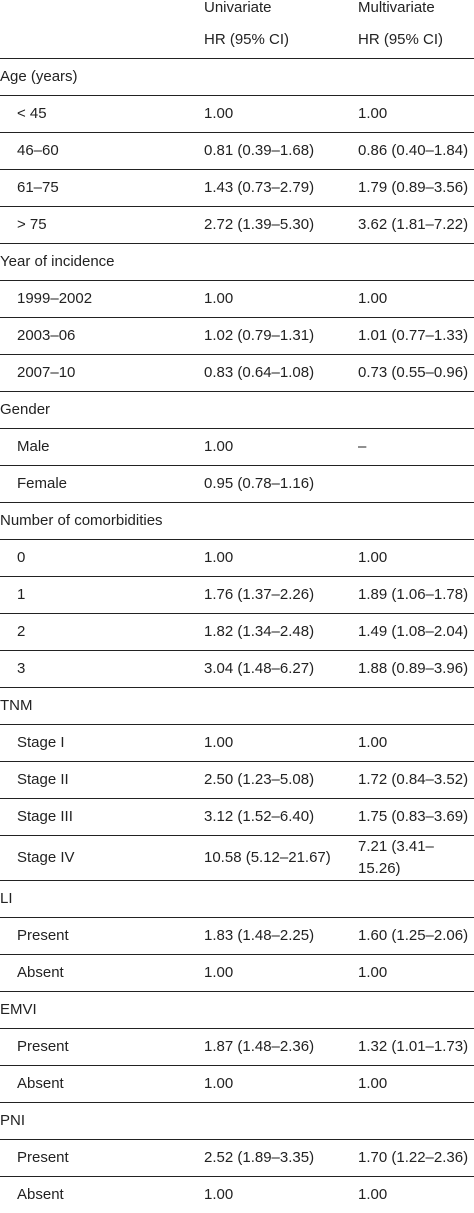 The width and height of the screenshot is (474, 1213). I want to click on multivariate-cell: 1.70 (1.22–2.36), so click(414, 1158).